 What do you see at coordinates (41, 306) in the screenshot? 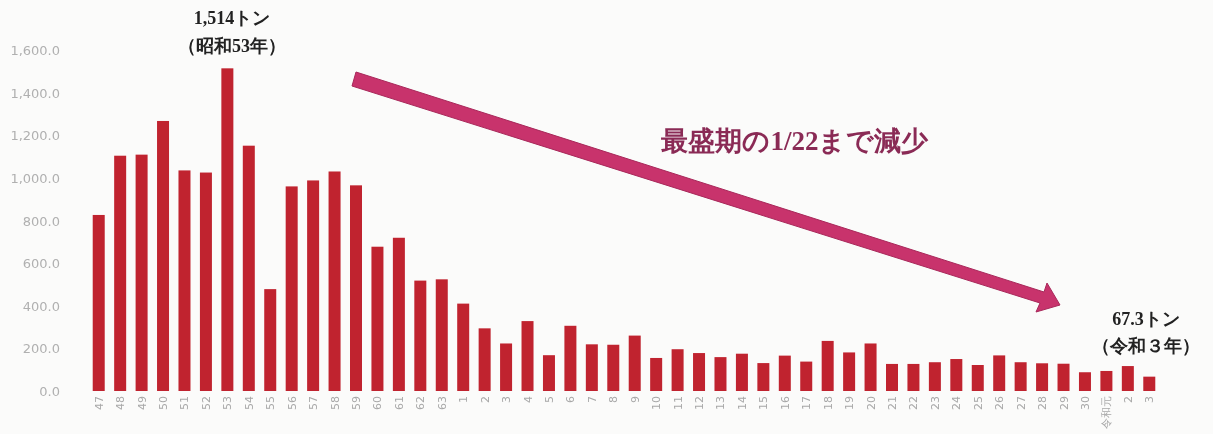
I see `y-tick-label: 400.0` at bounding box center [41, 306].